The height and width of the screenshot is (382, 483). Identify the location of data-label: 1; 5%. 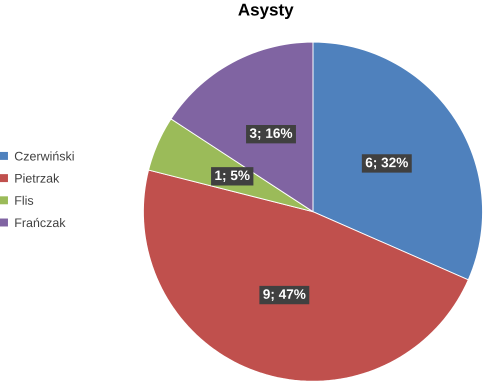
(232, 176).